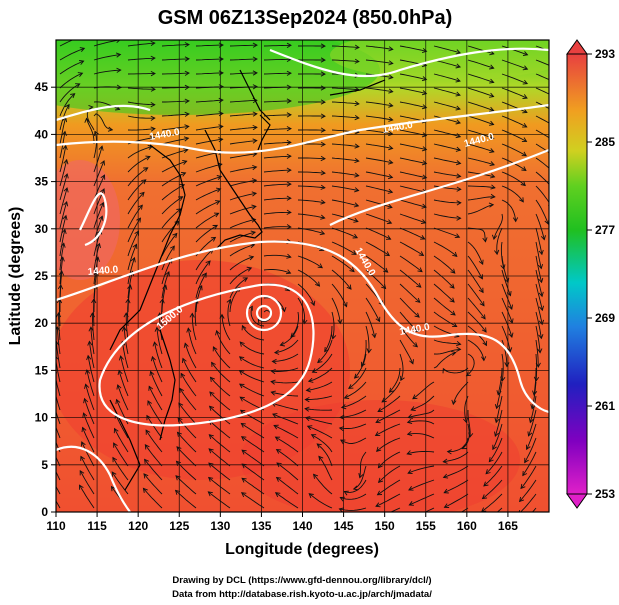 This screenshot has height=605, width=619. What do you see at coordinates (42, 370) in the screenshot?
I see `y-tick-label: 15` at bounding box center [42, 370].